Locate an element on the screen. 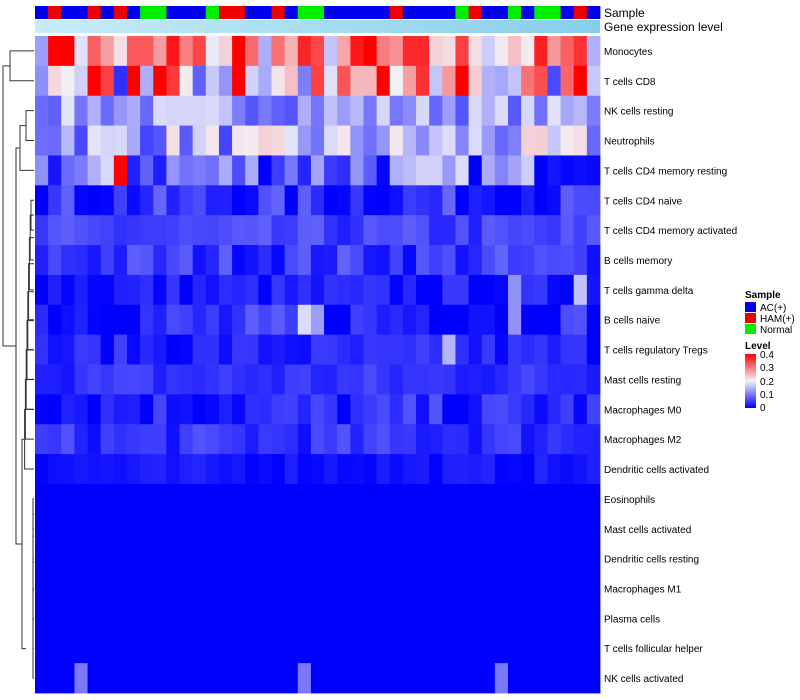 The image size is (800, 700). row-label: Mast cells resting is located at coordinates (642, 380).